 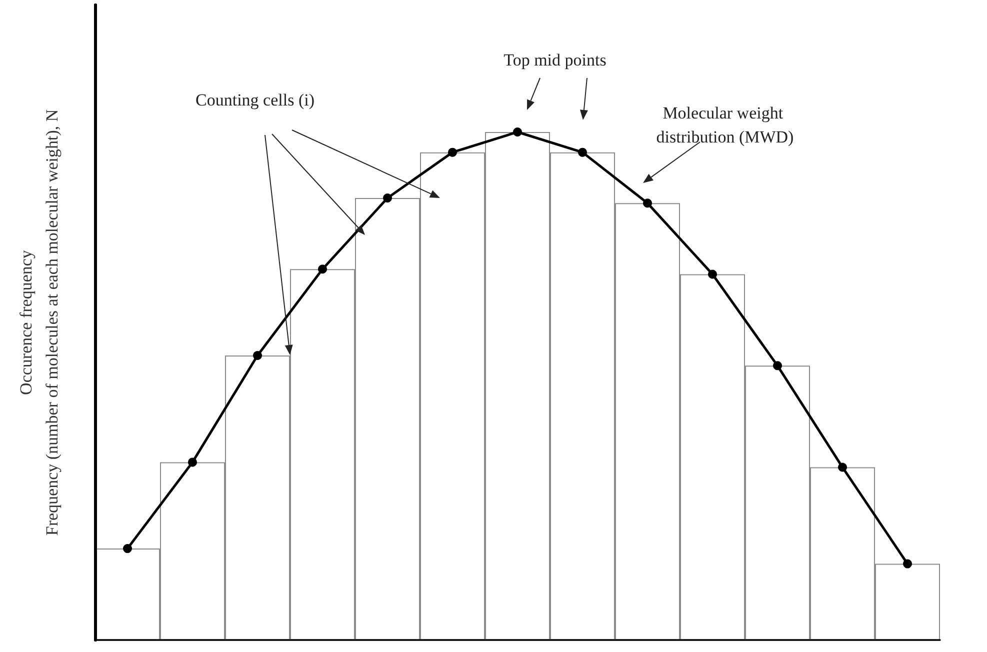 What do you see at coordinates (725, 125) in the screenshot?
I see `annotation: Molecular weight distribution (MWD)` at bounding box center [725, 125].